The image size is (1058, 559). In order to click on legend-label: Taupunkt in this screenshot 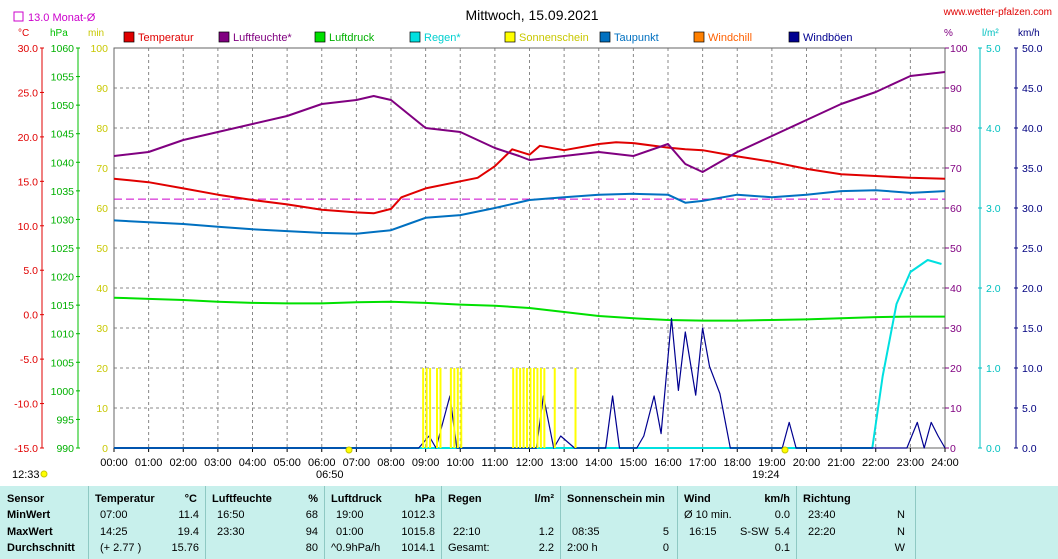, I will do `click(636, 38)`.